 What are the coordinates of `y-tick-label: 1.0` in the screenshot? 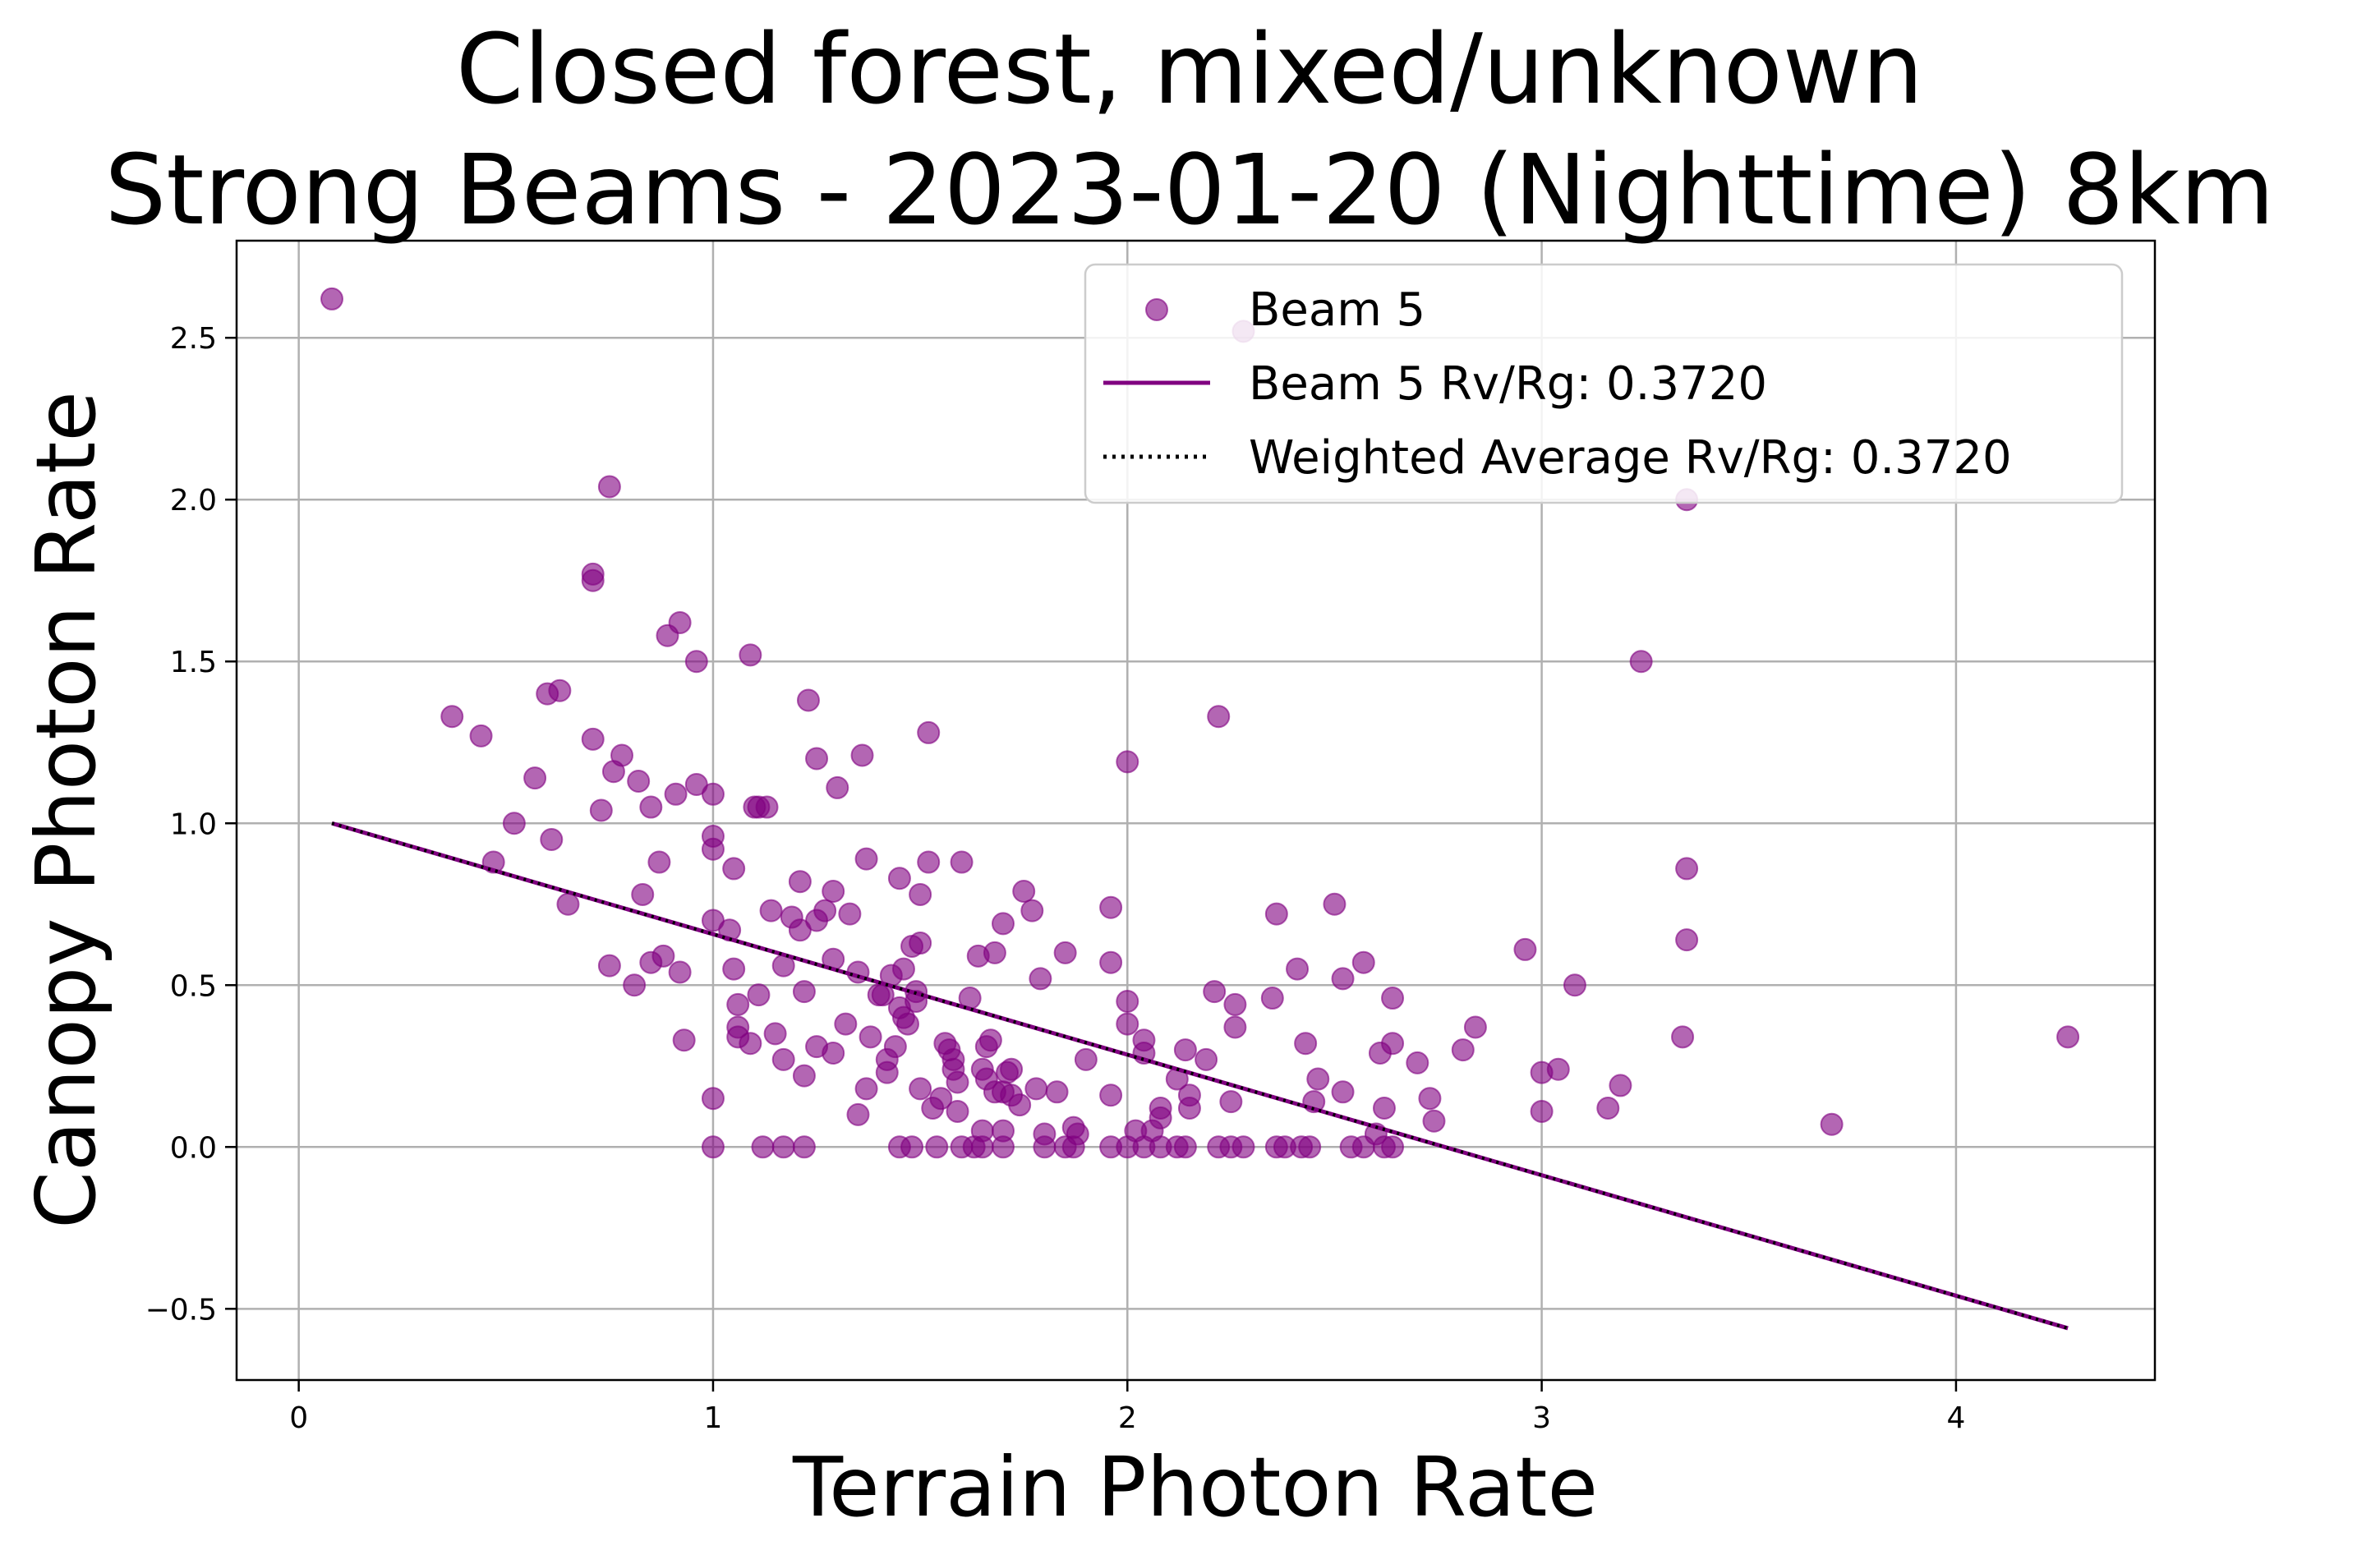 It's located at (193, 824).